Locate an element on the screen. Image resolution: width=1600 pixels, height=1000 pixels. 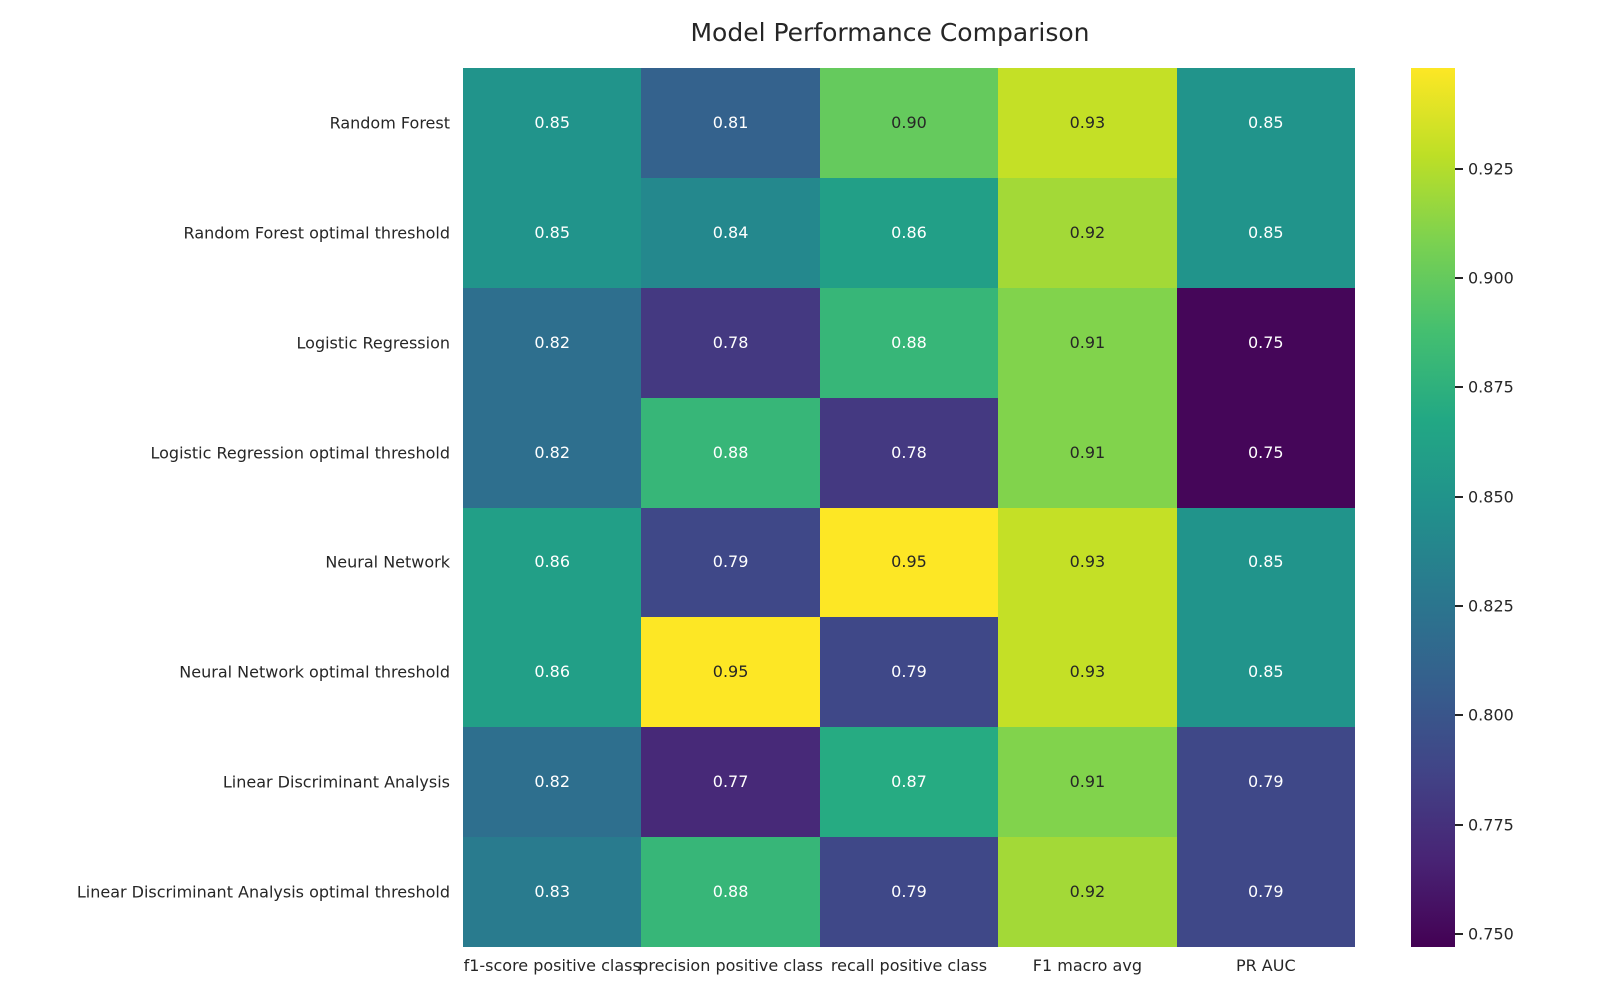
heatmap-cell: 0.84 is located at coordinates (730, 232).